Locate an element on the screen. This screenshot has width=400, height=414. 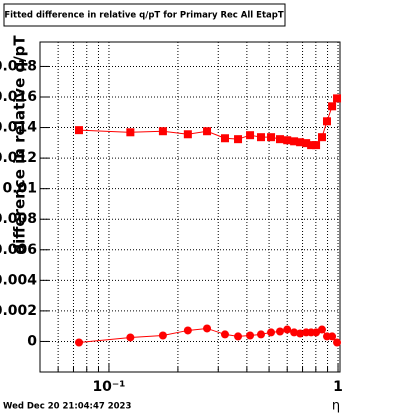
timestamp: Wed Dec 20 21:04:47 2023 is located at coordinates (67, 407).